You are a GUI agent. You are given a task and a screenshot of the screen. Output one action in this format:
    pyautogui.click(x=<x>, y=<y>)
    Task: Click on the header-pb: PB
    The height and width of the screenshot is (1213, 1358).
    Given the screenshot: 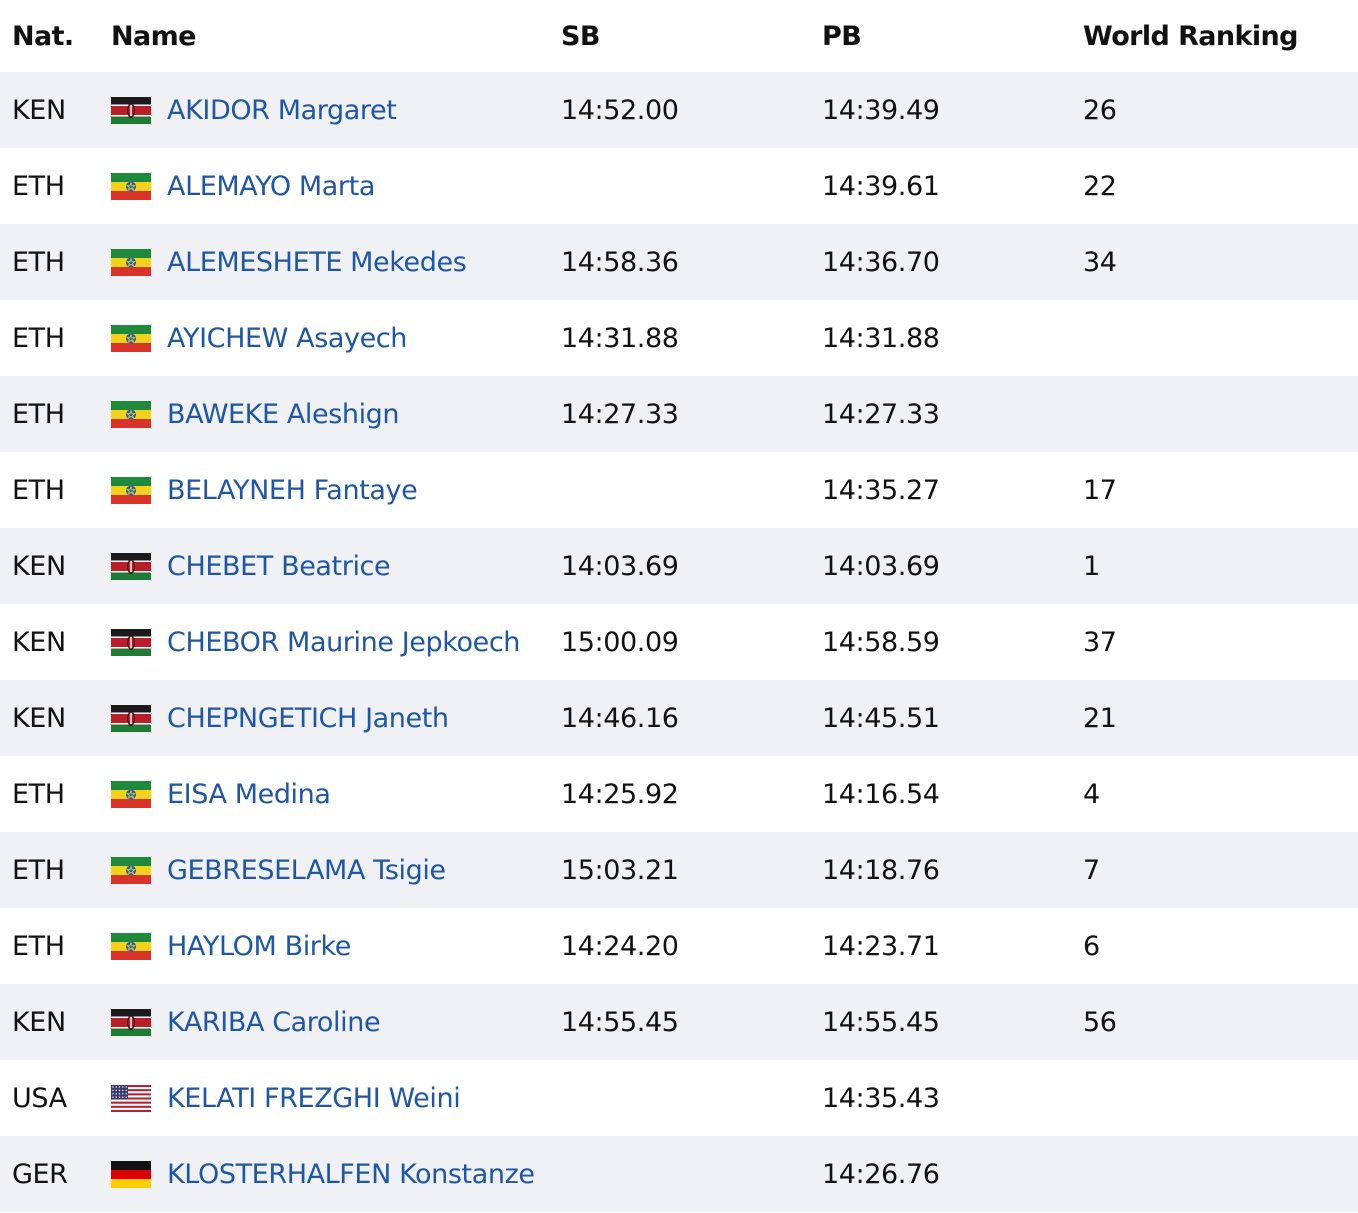 What is the action you would take?
    pyautogui.click(x=842, y=36)
    